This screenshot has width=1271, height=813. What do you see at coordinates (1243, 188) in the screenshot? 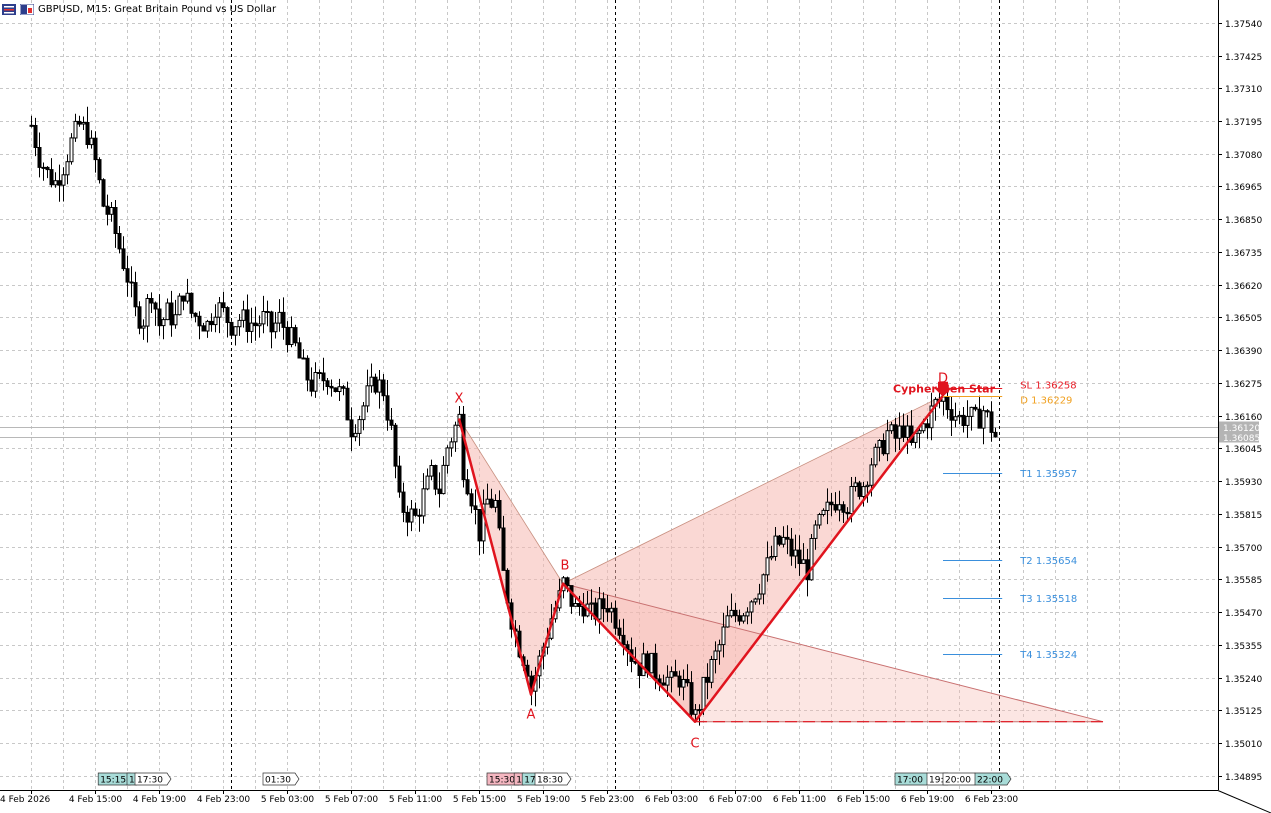
I see `y-tick-label: 1.36965` at bounding box center [1243, 188].